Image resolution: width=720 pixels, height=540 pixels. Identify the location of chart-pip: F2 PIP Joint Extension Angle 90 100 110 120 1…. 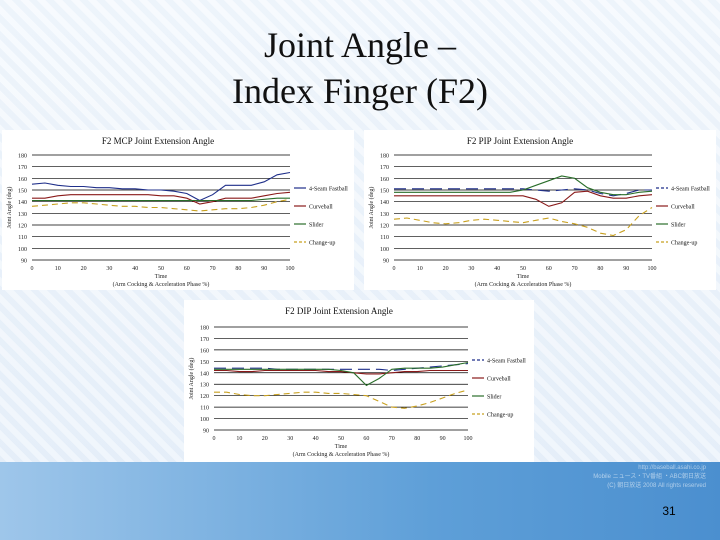
(540, 210).